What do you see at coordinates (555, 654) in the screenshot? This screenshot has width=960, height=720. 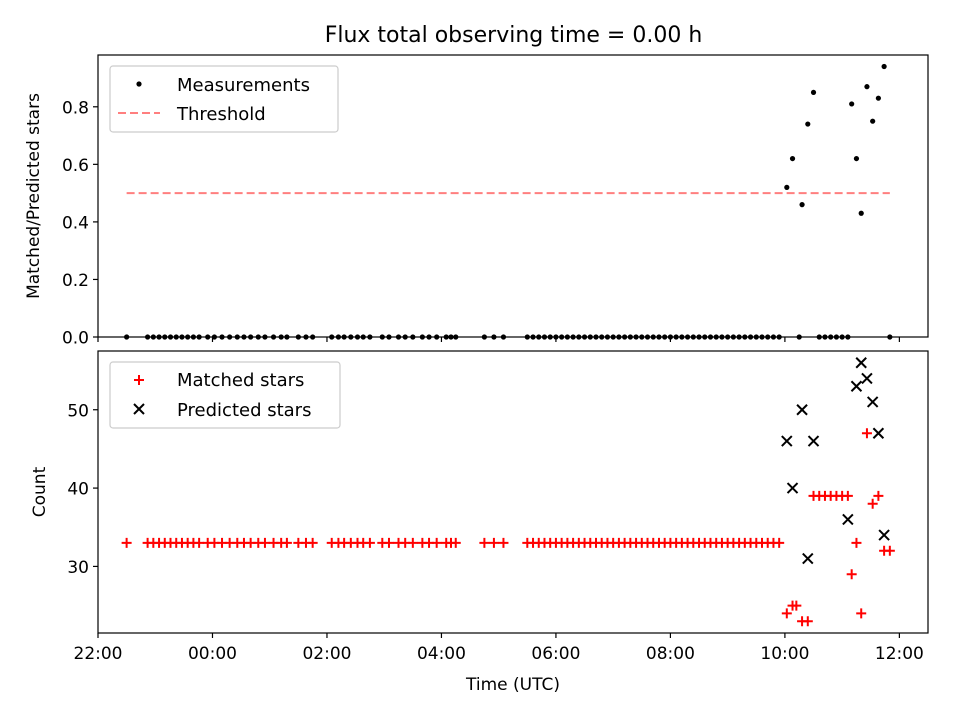 I see `x-tick-label: 06:00` at bounding box center [555, 654].